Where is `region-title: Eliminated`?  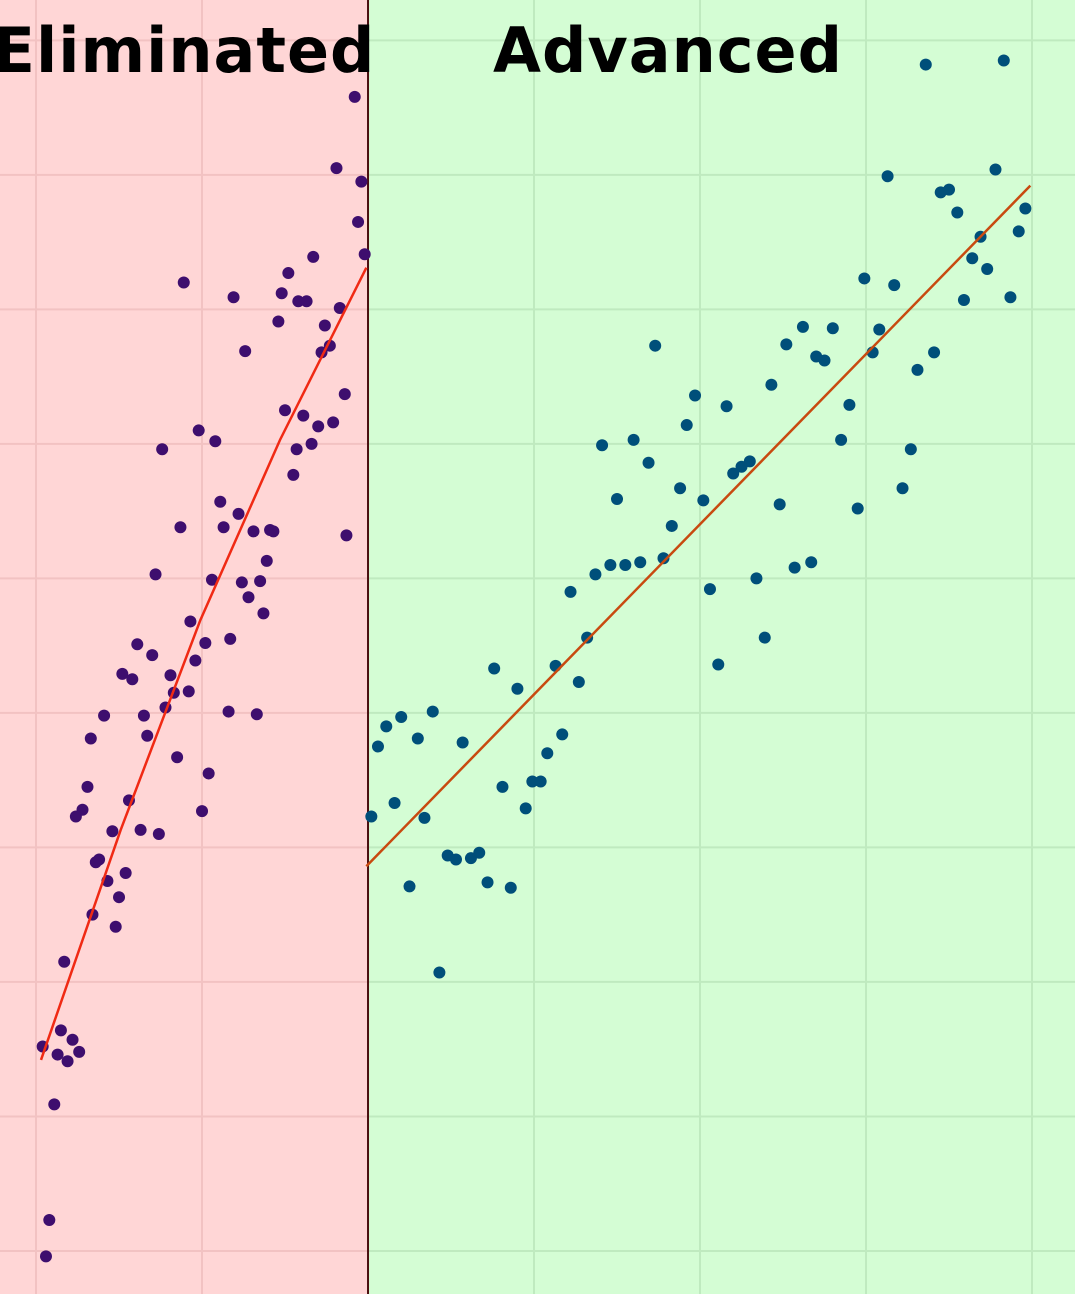 region-title: Eliminated is located at coordinates (187, 50).